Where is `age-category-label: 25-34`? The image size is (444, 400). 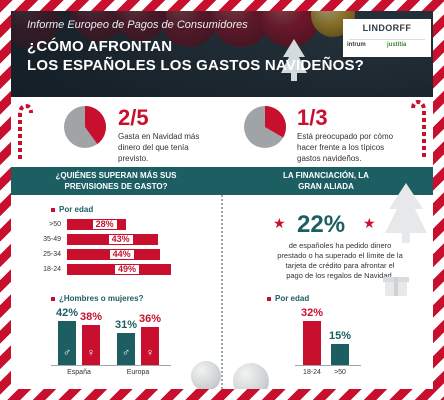 age-category-label: 25-34 is located at coordinates (52, 254).